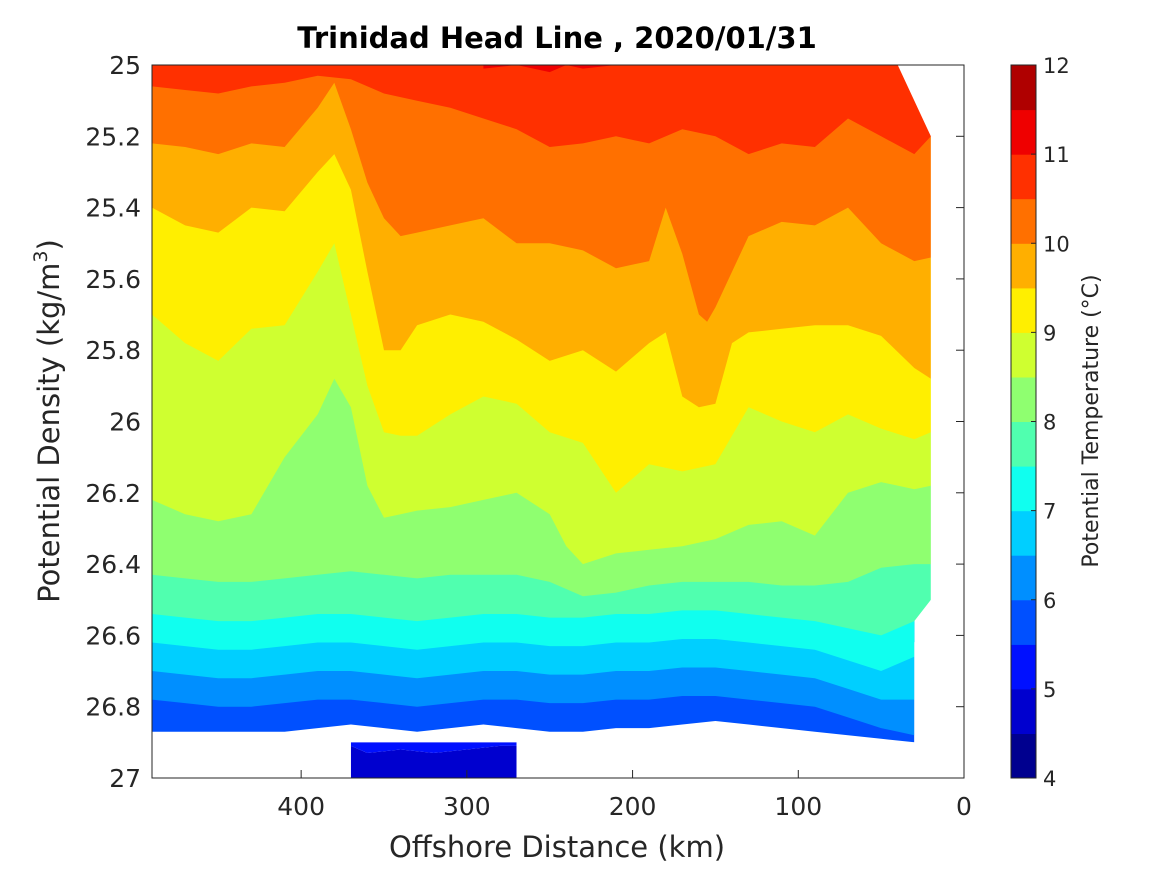 Image resolution: width=1167 pixels, height=875 pixels. I want to click on y-tick-label: 26, so click(125, 422).